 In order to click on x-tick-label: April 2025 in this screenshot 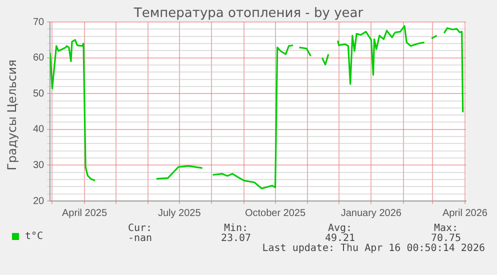, I will do `click(85, 213)`.